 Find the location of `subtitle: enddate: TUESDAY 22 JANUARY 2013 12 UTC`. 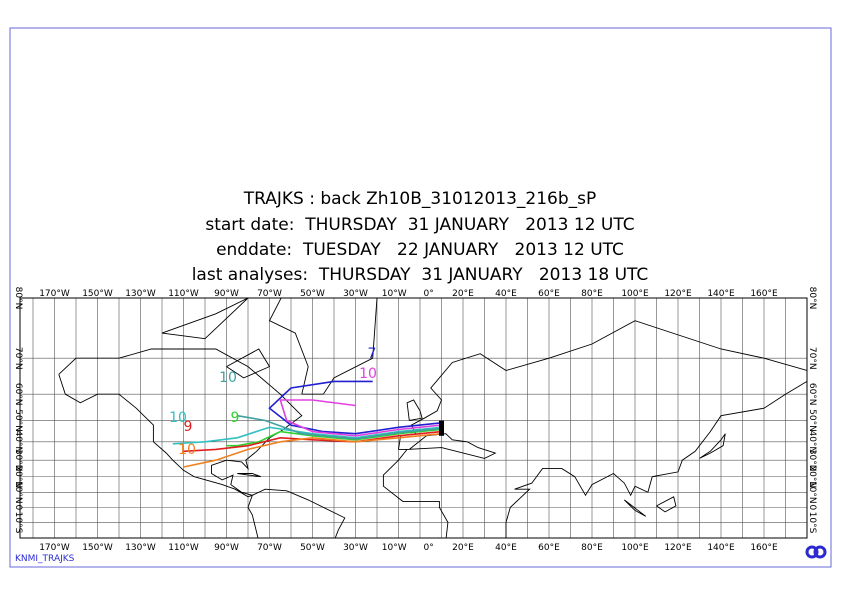

subtitle: enddate: TUESDAY 22 JANUARY 2013 12 UTC is located at coordinates (420, 250).